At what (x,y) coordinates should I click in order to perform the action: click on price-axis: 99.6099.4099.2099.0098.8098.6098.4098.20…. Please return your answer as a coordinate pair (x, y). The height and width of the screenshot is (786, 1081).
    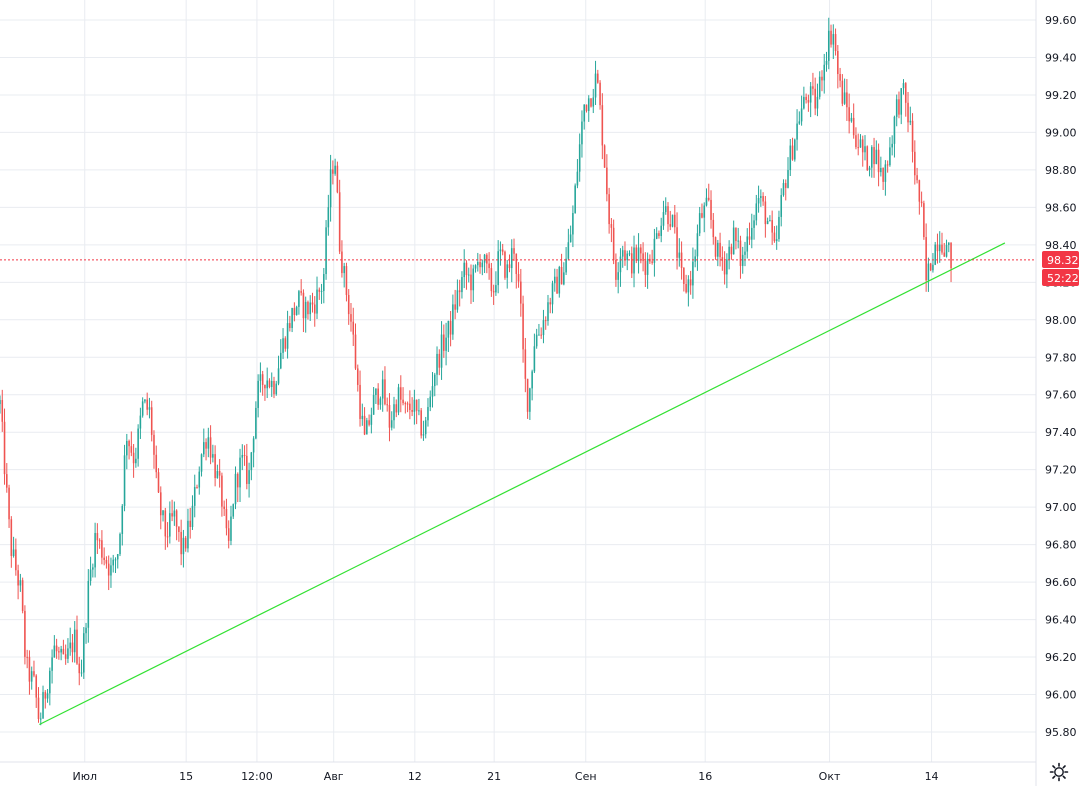
    Looking at the image, I should click on (1061, 376).